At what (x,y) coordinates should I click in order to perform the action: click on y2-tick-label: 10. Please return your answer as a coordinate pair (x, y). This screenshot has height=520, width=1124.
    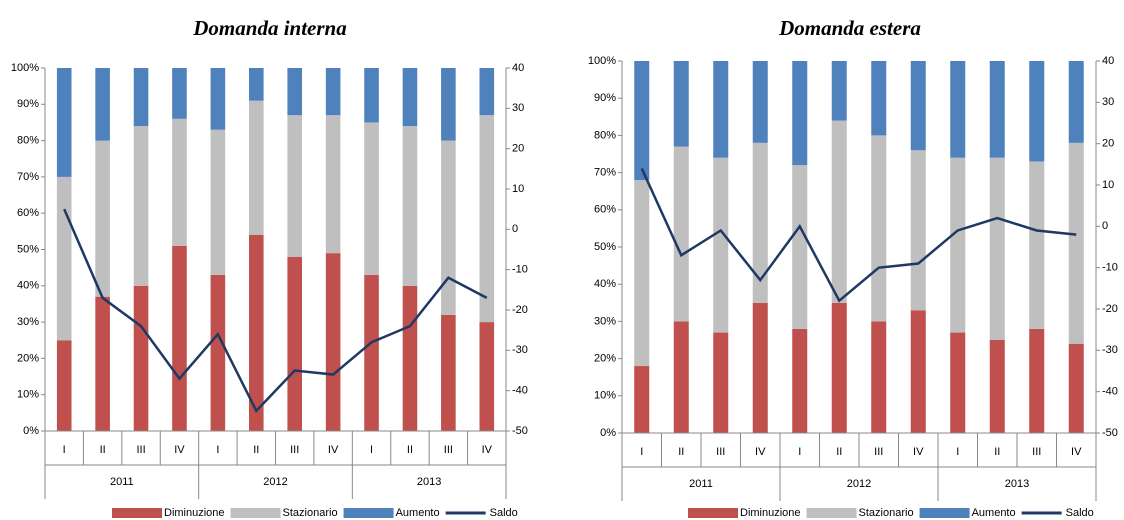
    Looking at the image, I should click on (518, 189).